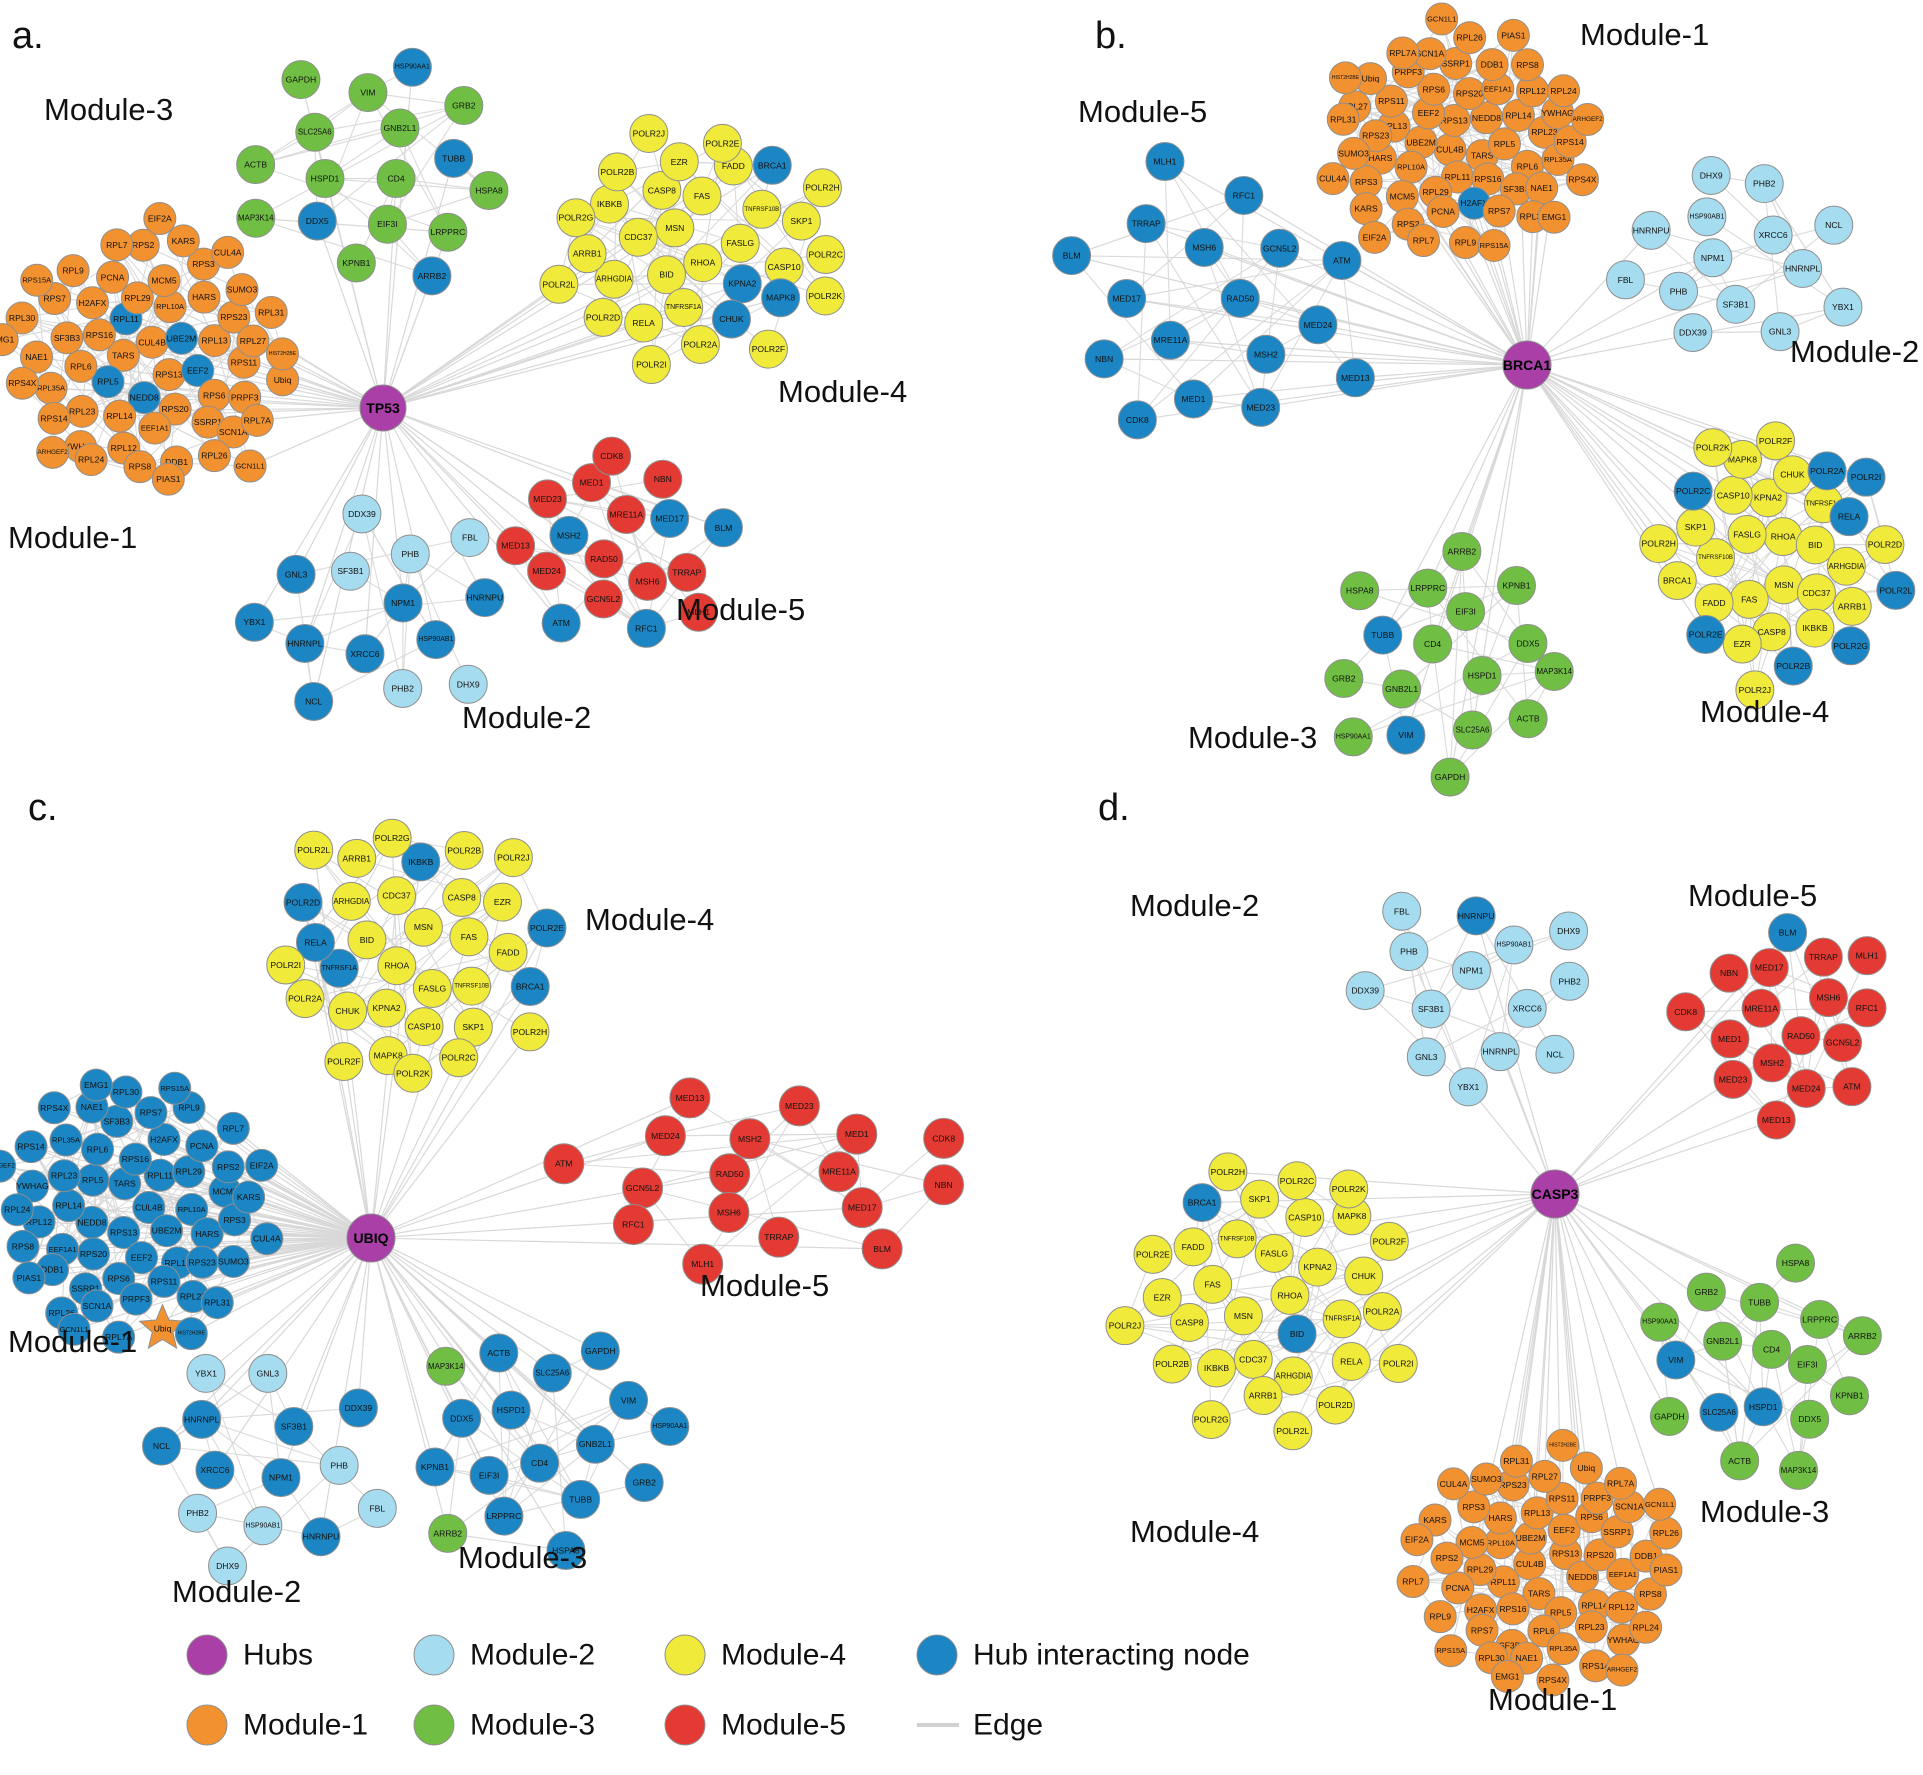 This screenshot has height=1775, width=1923. Describe the element at coordinates (303, 902) in the screenshot. I see `gene-node-POLR2D: POLR2D` at that location.